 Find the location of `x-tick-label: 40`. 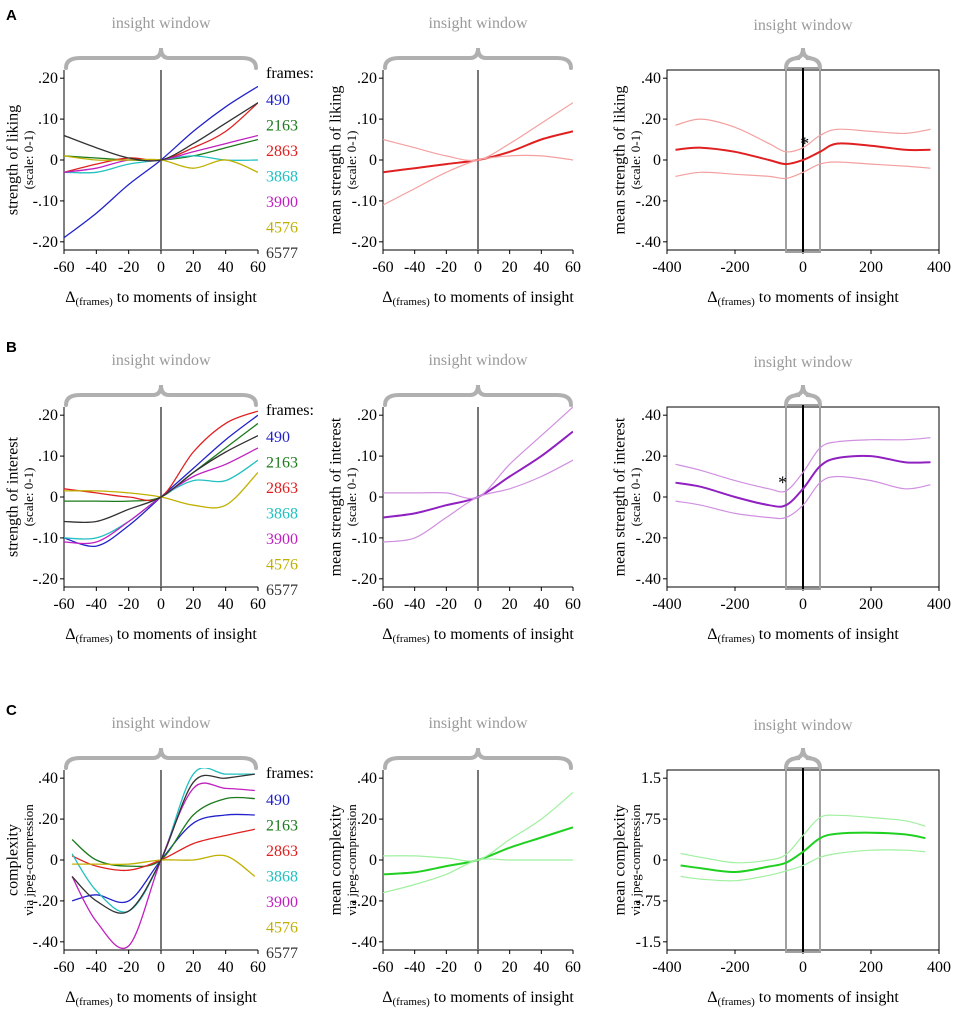

x-tick-label: 40 is located at coordinates (541, 267).